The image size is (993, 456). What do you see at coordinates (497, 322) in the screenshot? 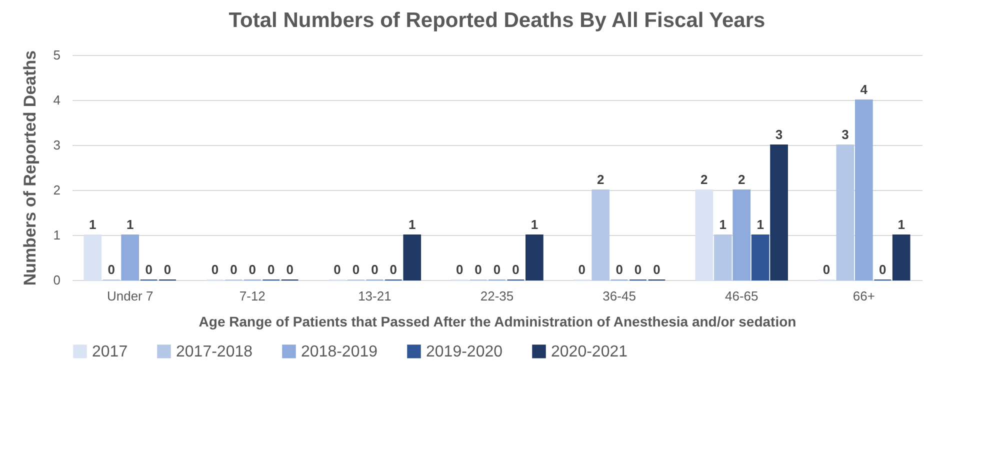
I see `x-axis-title: Age Range of Patients that Passed After the Administration of Anesthesia and/or sedation` at bounding box center [497, 322].